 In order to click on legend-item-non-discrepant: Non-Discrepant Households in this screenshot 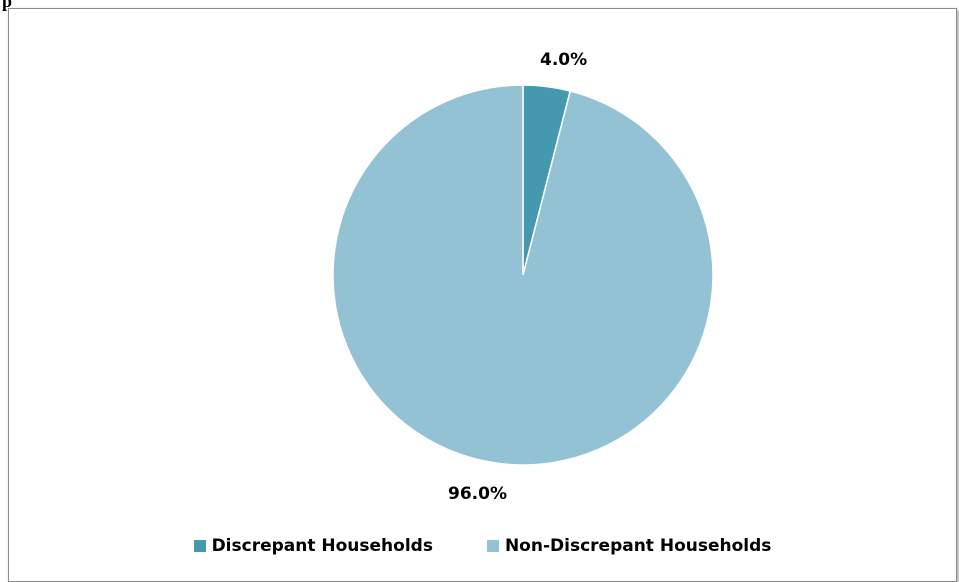, I will do `click(629, 546)`.